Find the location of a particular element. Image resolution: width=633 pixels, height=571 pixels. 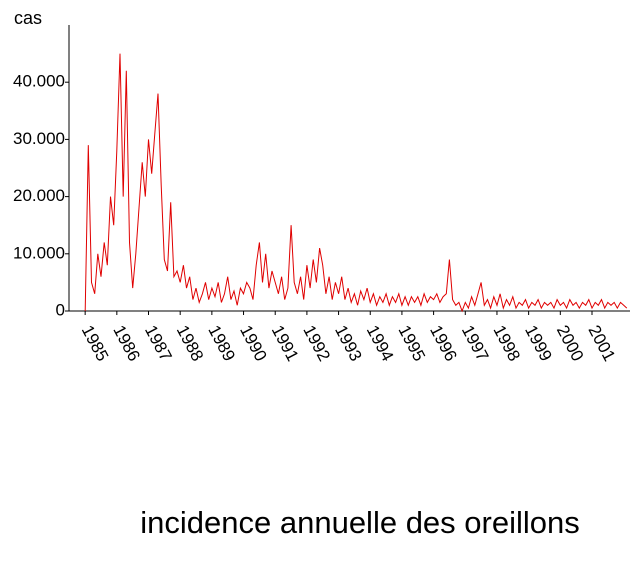

x-tick-label: 1987 is located at coordinates (158, 343).